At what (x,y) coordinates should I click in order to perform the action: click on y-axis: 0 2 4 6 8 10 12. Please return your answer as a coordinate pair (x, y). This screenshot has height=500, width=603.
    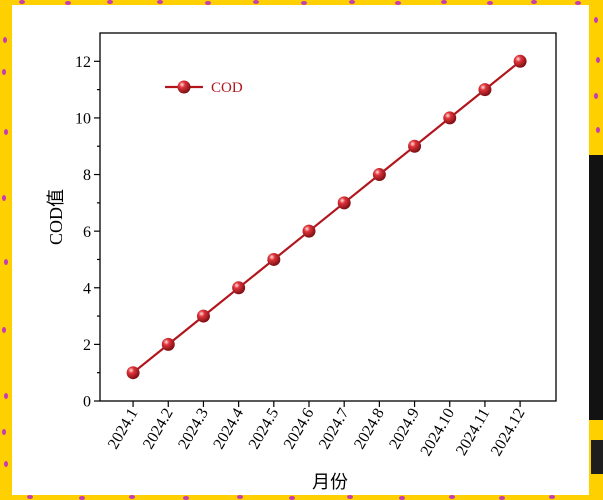
    Looking at the image, I should click on (87, 232).